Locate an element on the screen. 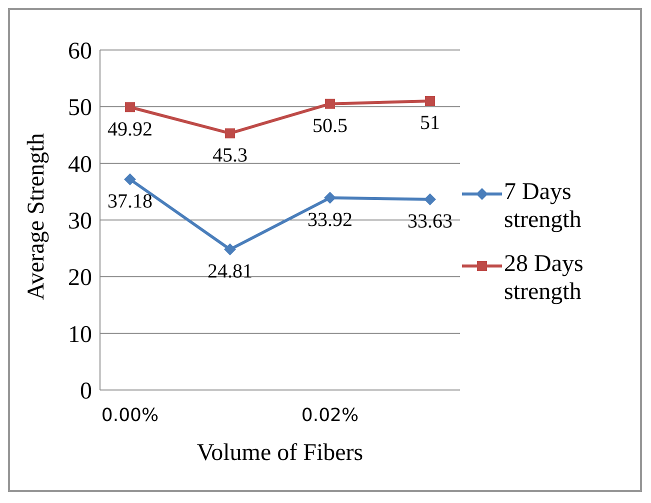 The width and height of the screenshot is (651, 503). data-label: 45.3 is located at coordinates (230, 155).